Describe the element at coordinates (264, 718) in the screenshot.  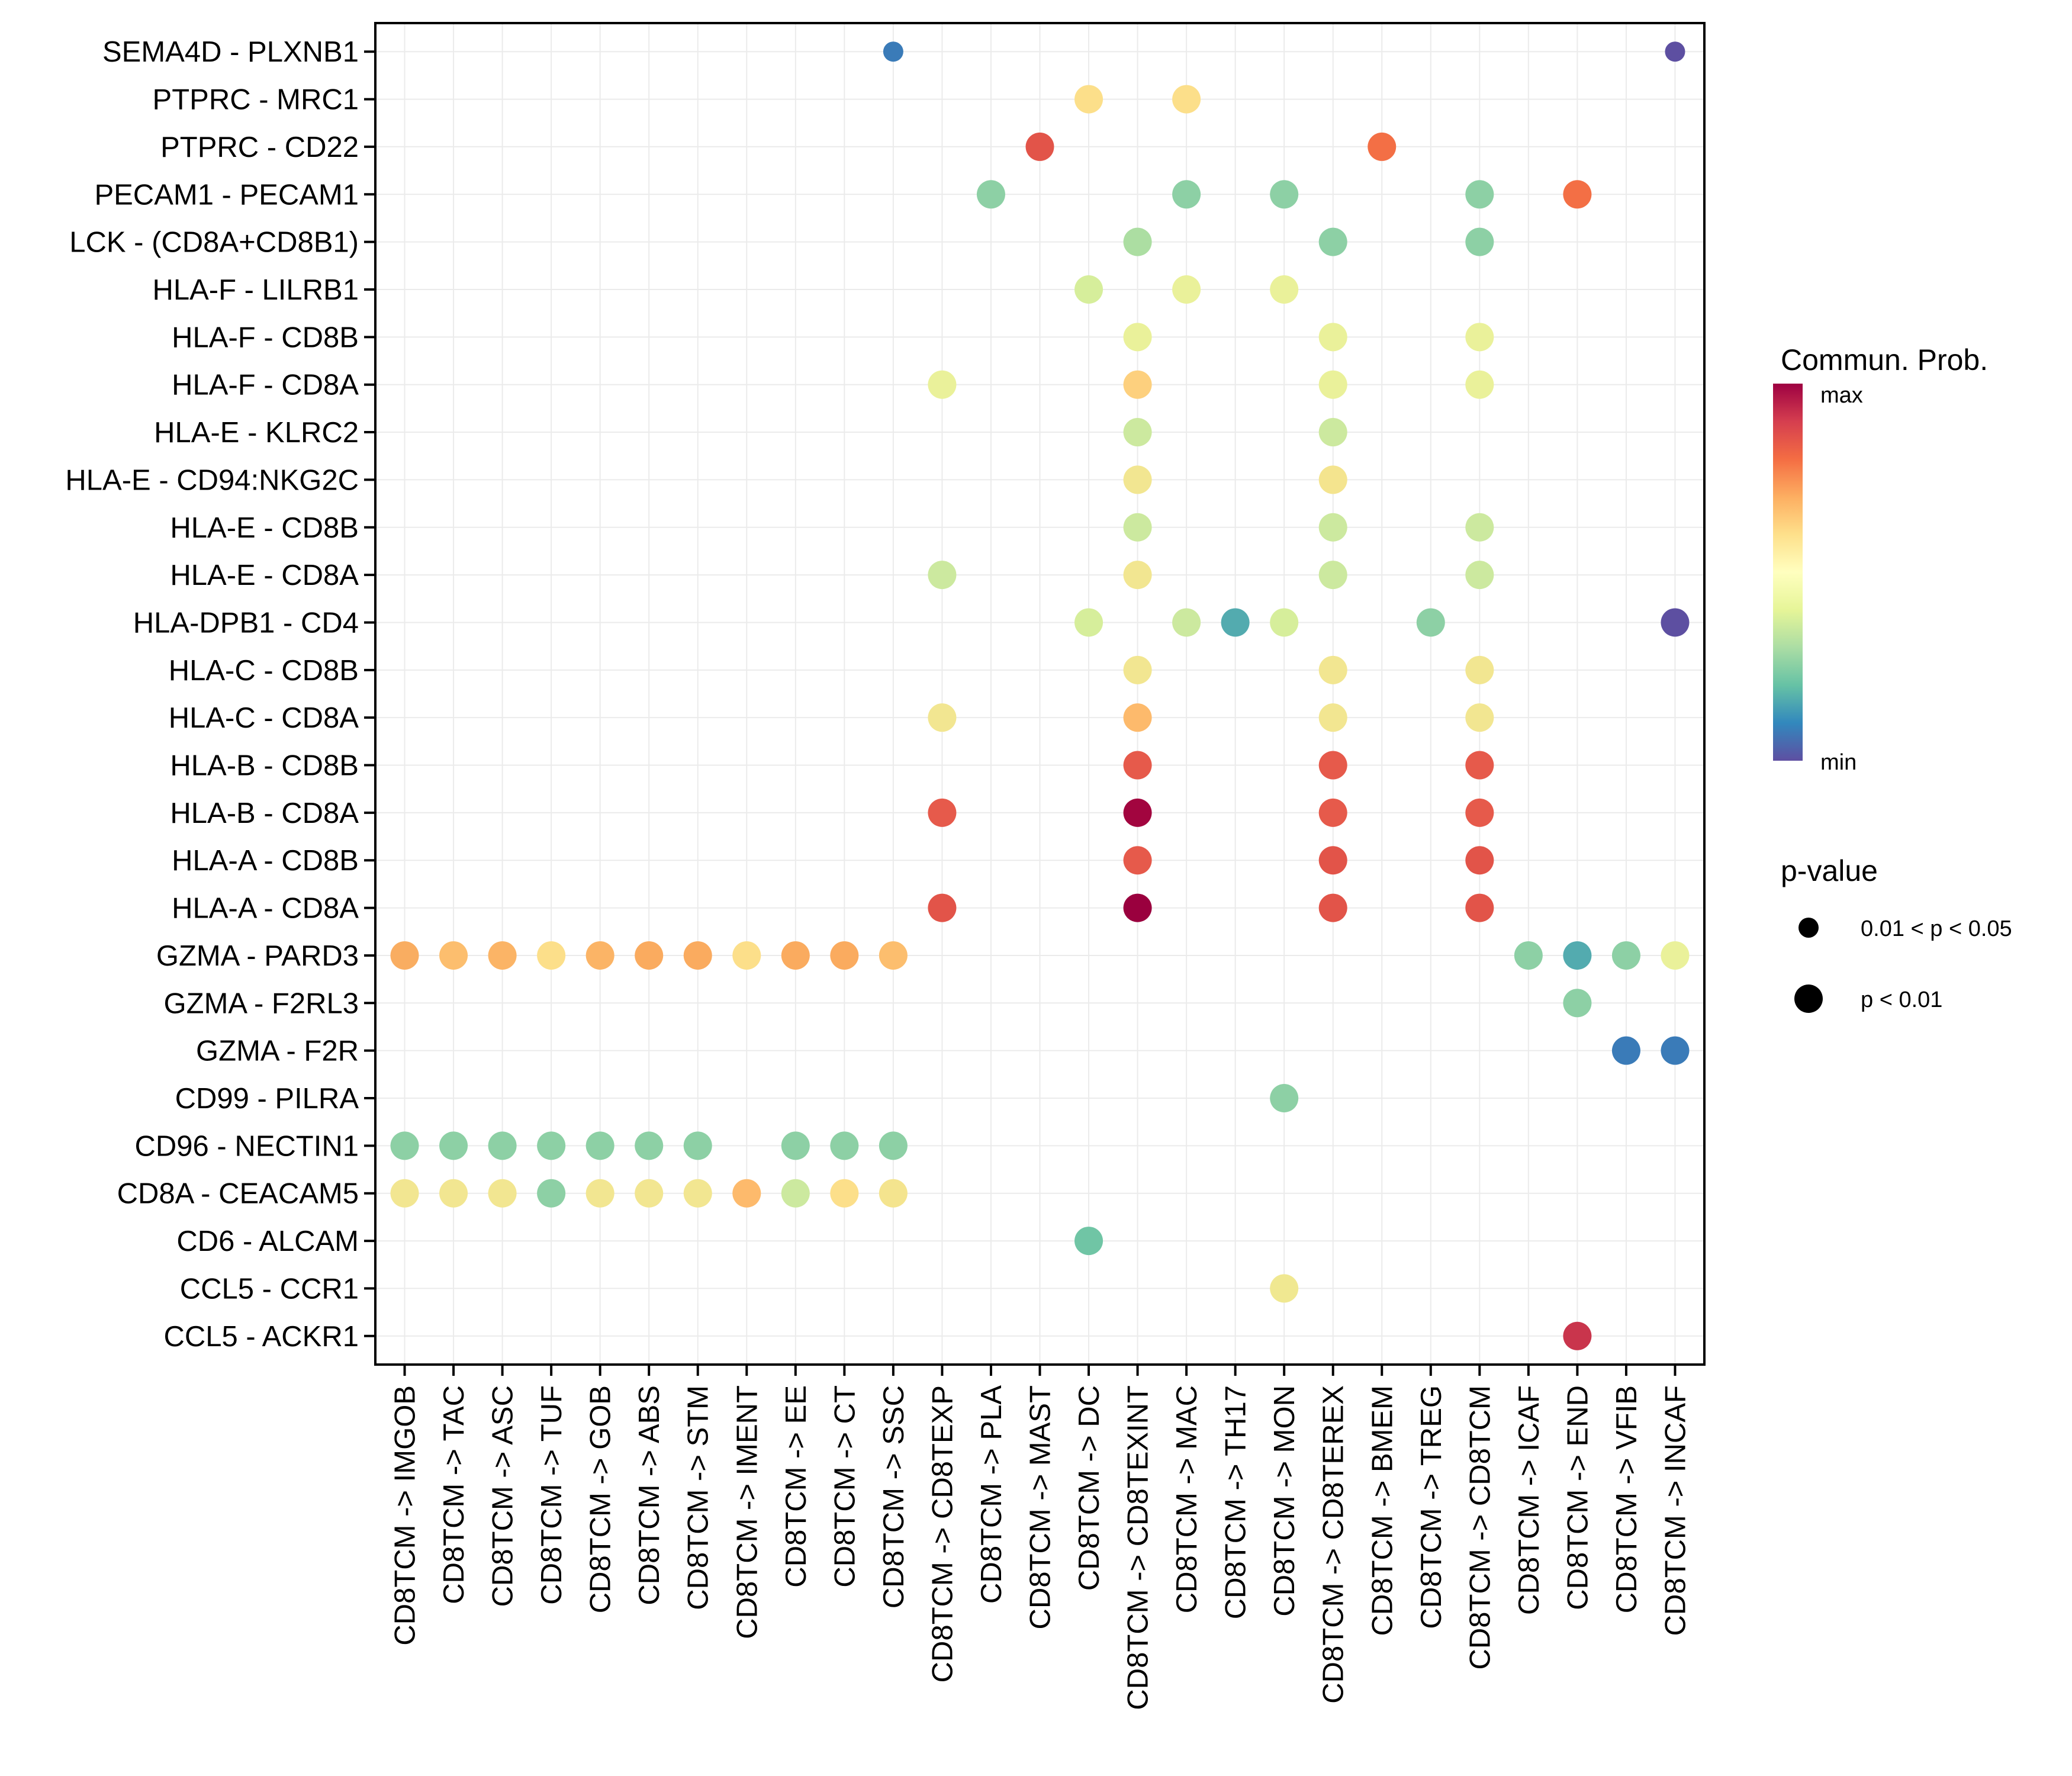
I see `y-tick-label: HLA-C - CD8A` at that location.